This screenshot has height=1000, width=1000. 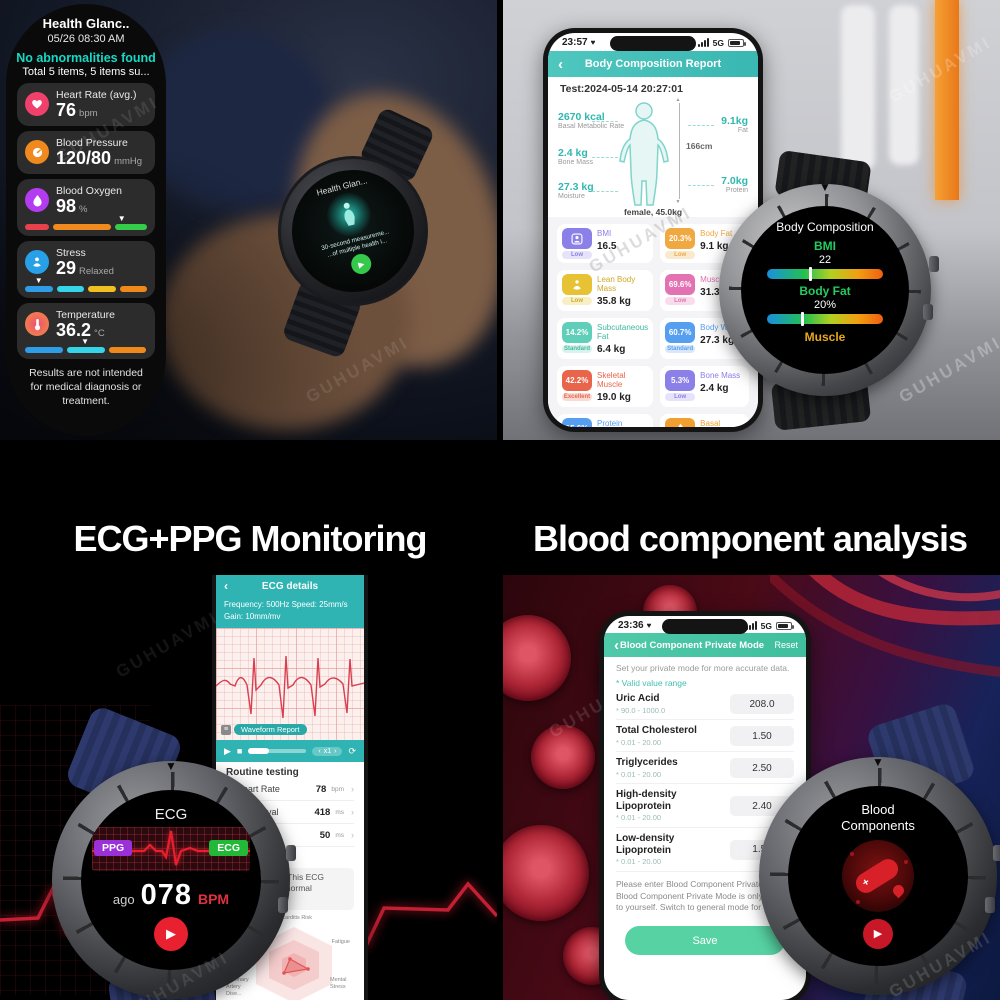 I want to click on row-value: 418, so click(x=322, y=812).